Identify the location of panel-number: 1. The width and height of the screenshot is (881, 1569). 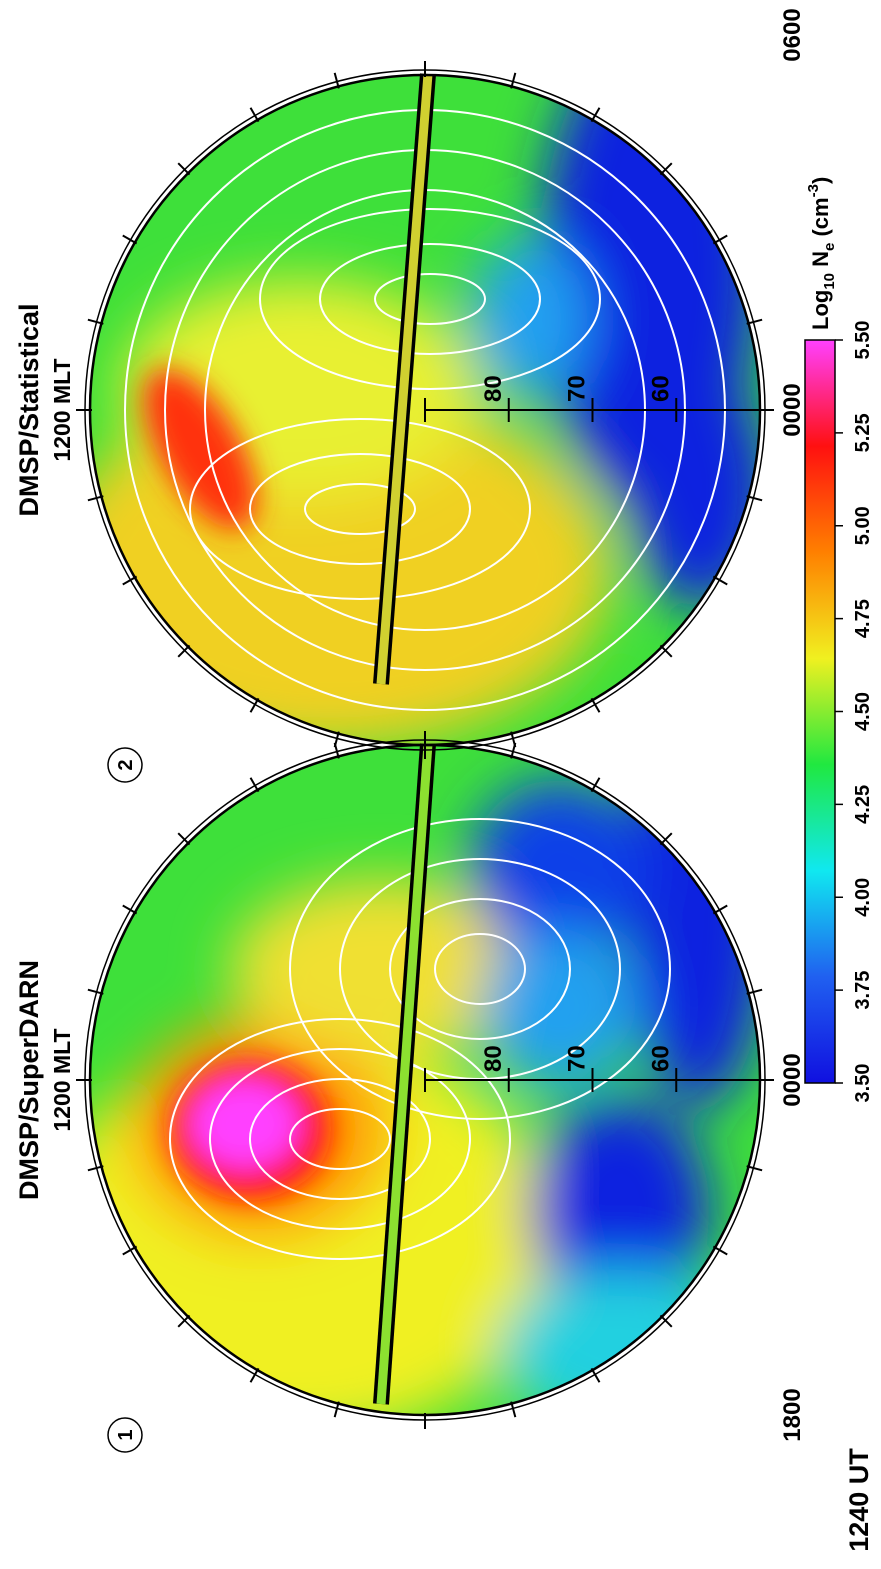
(126, 1434).